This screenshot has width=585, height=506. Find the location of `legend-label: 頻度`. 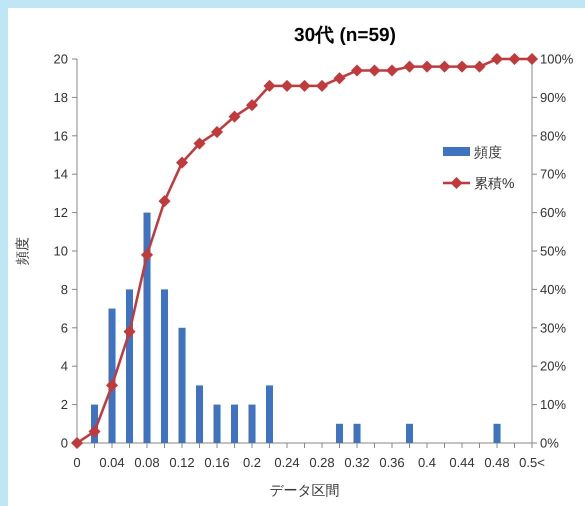

legend-label: 頻度 is located at coordinates (488, 152).